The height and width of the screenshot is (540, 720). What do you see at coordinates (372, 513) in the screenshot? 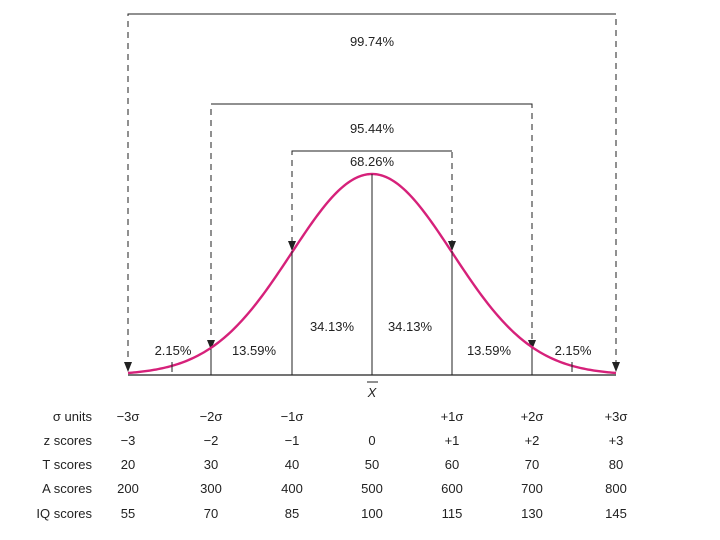
I see `table-cell: 100` at bounding box center [372, 513].